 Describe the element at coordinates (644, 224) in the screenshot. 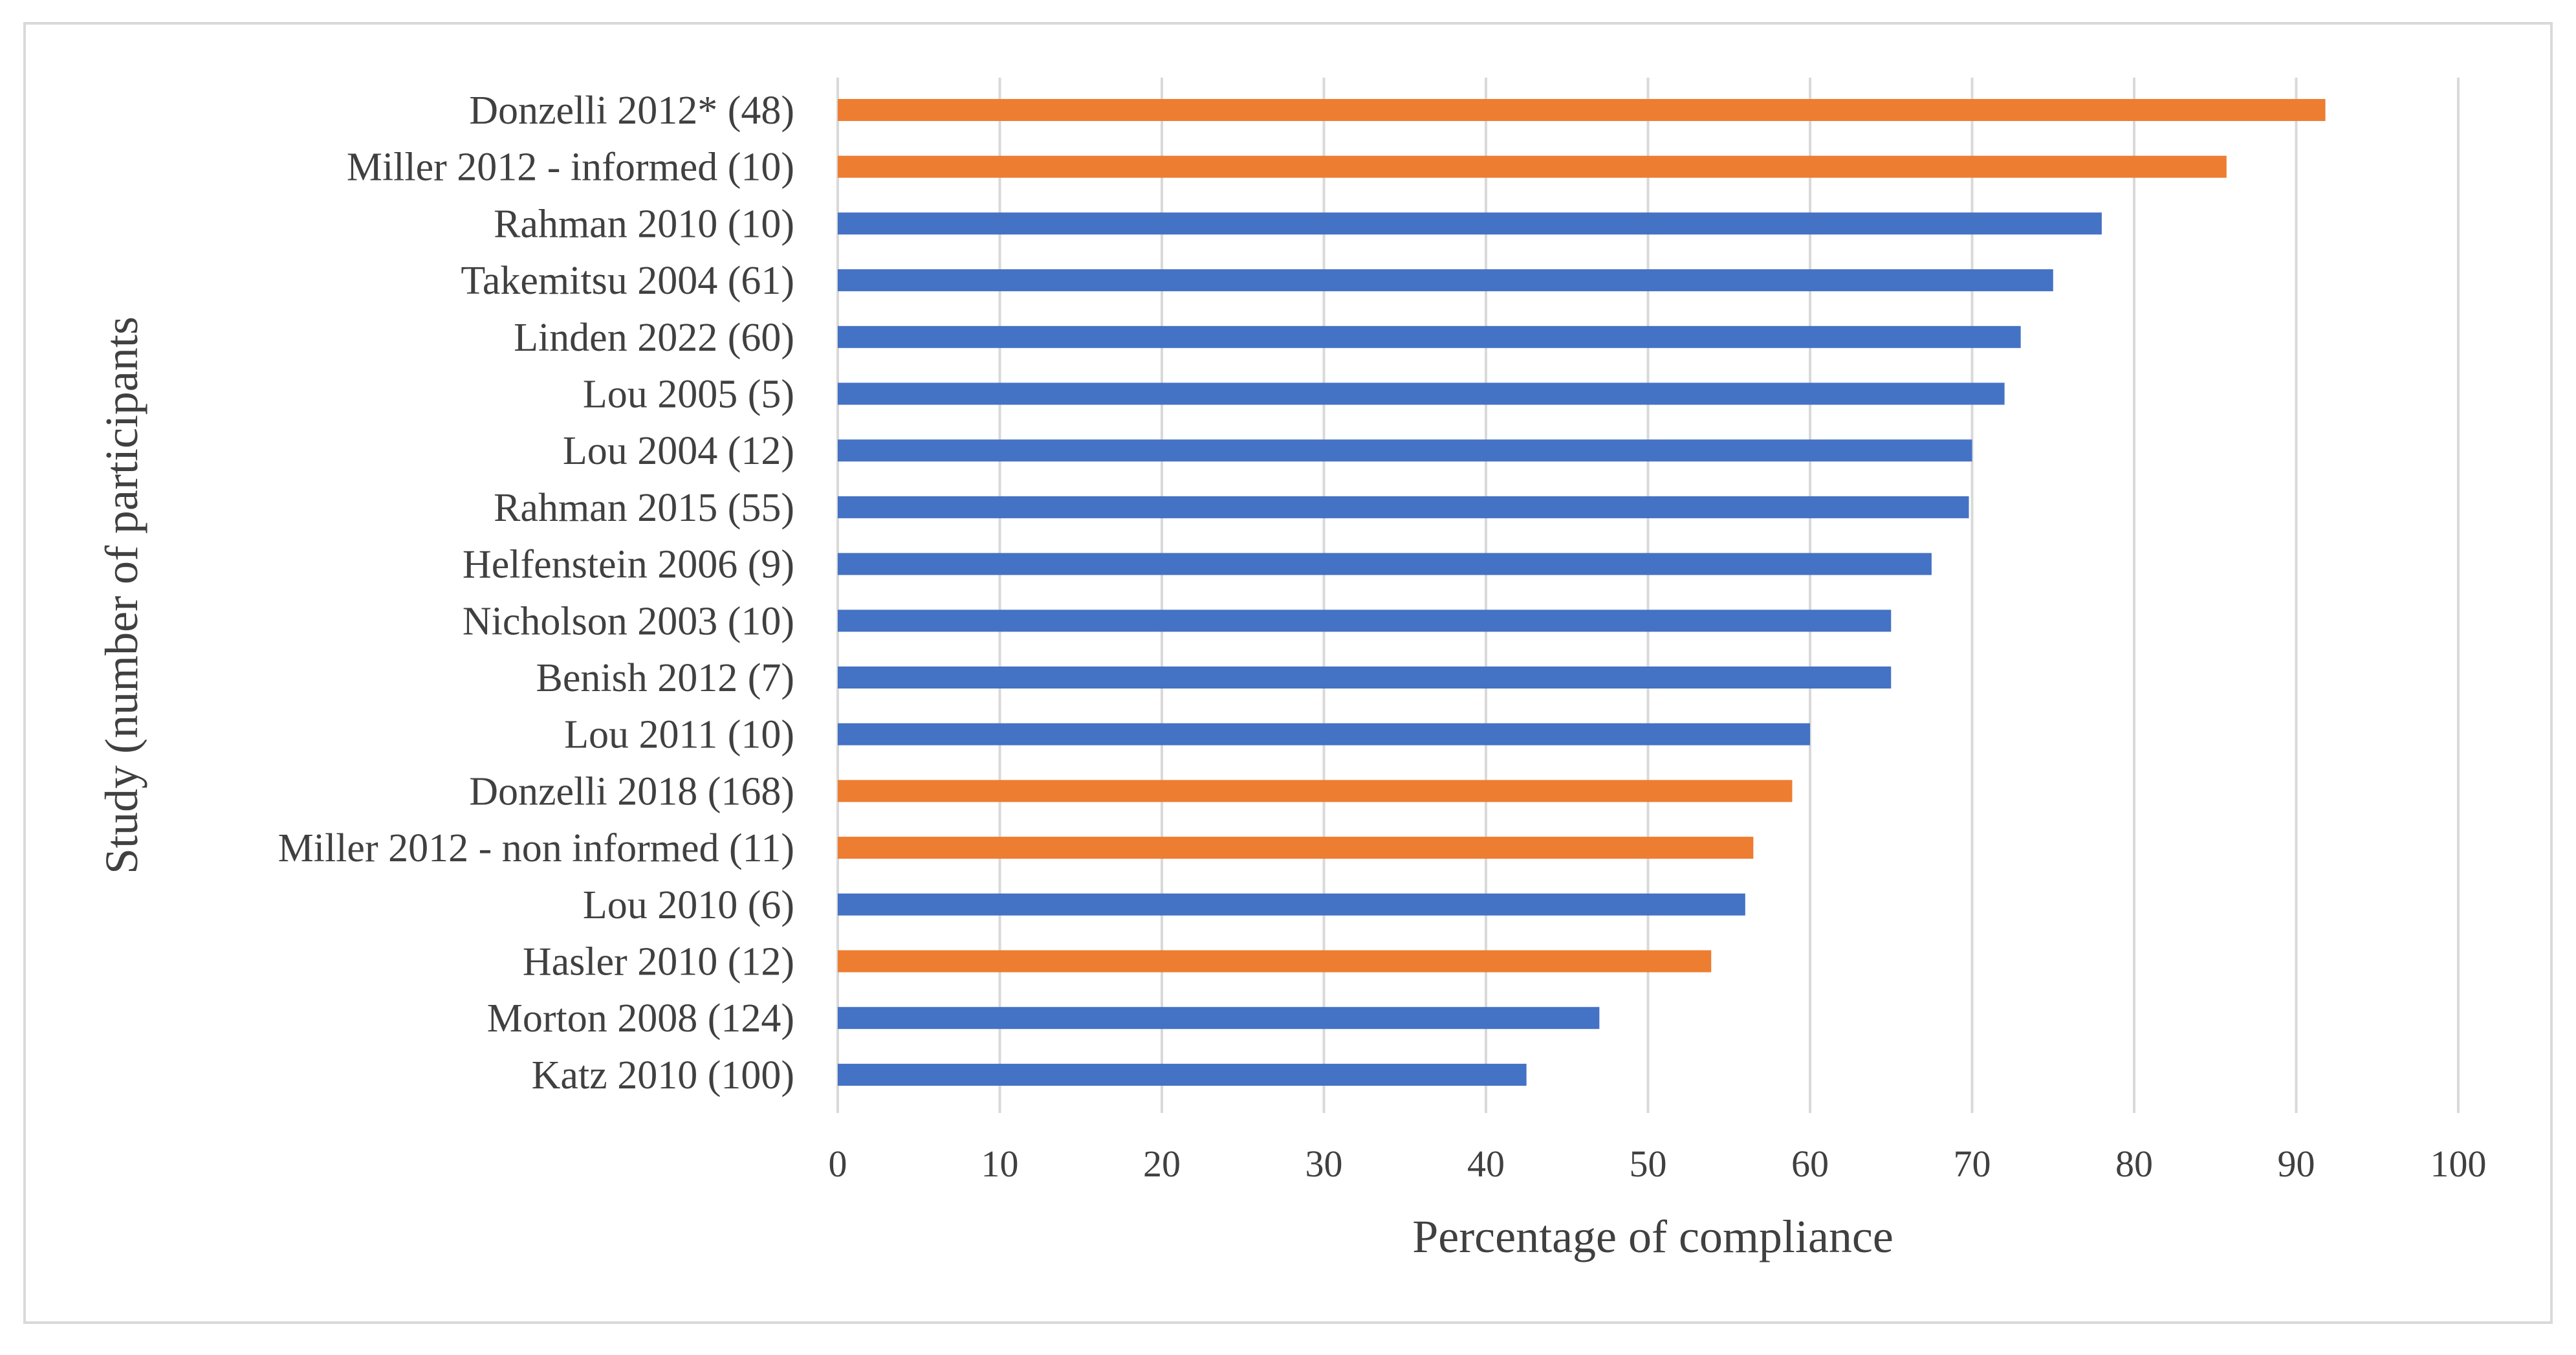

I see `category-label: Rahman 2010 (10)` at that location.